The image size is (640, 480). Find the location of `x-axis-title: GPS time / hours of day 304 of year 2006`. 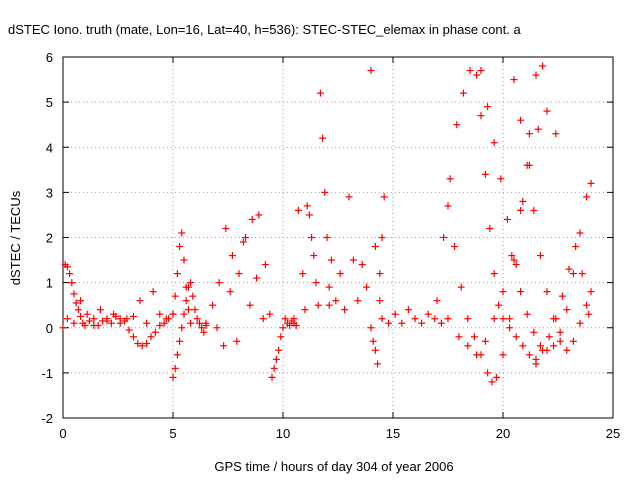

x-axis-title: GPS time / hours of day 304 of year 2006 is located at coordinates (333, 466).